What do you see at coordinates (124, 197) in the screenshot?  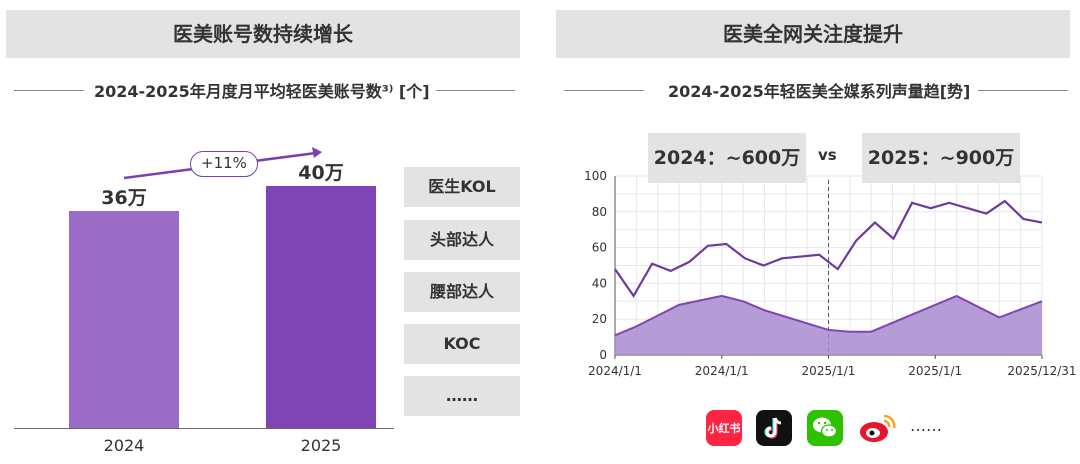 I see `bar-value-label-2024: 36万` at bounding box center [124, 197].